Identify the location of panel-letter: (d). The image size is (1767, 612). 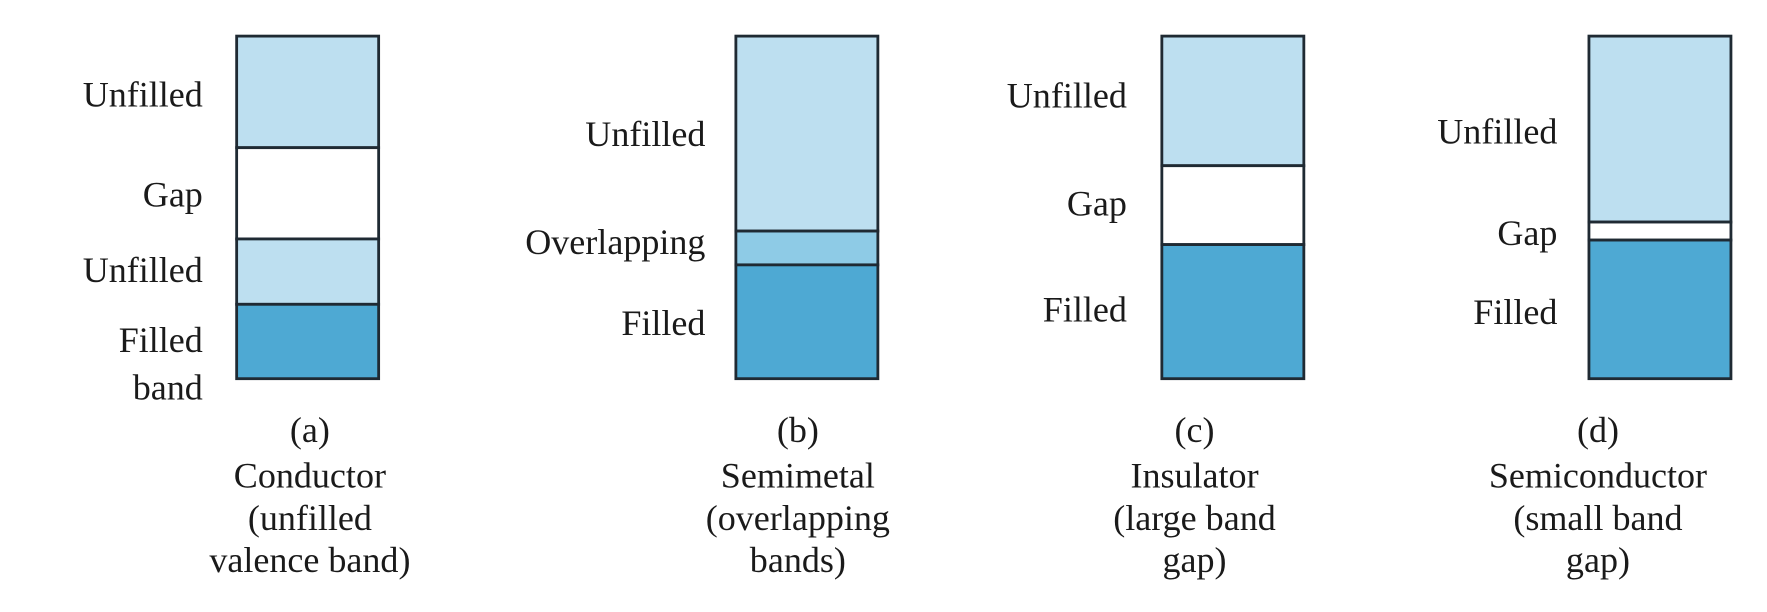
(1598, 430).